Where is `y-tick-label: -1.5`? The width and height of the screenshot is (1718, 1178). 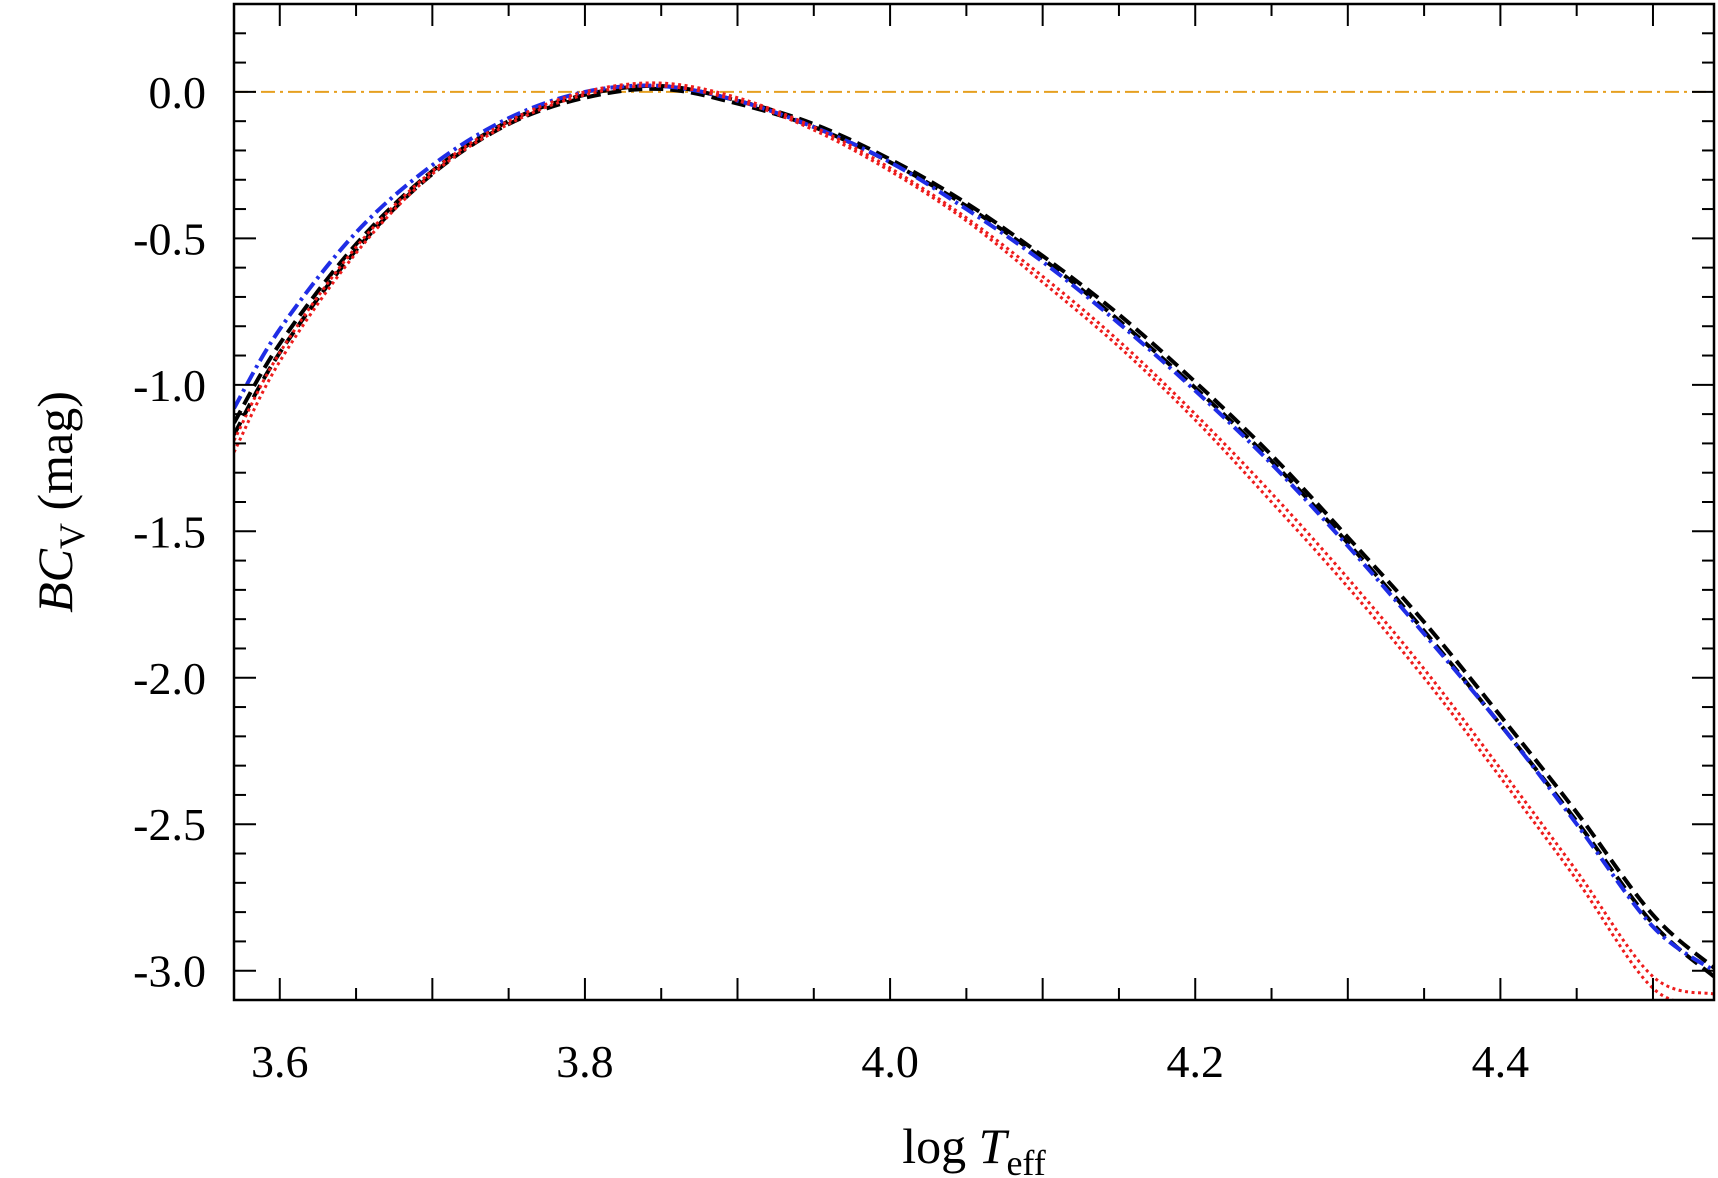 y-tick-label: -1.5 is located at coordinates (169, 531).